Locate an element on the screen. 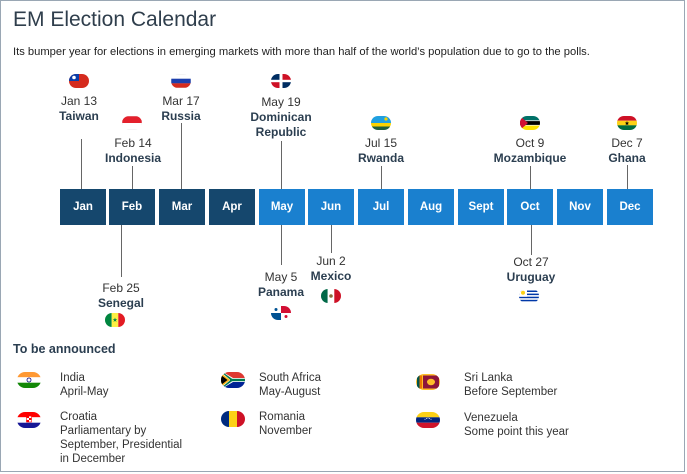 This screenshot has width=687, height=474. tba-when-line3: in December is located at coordinates (93, 459).